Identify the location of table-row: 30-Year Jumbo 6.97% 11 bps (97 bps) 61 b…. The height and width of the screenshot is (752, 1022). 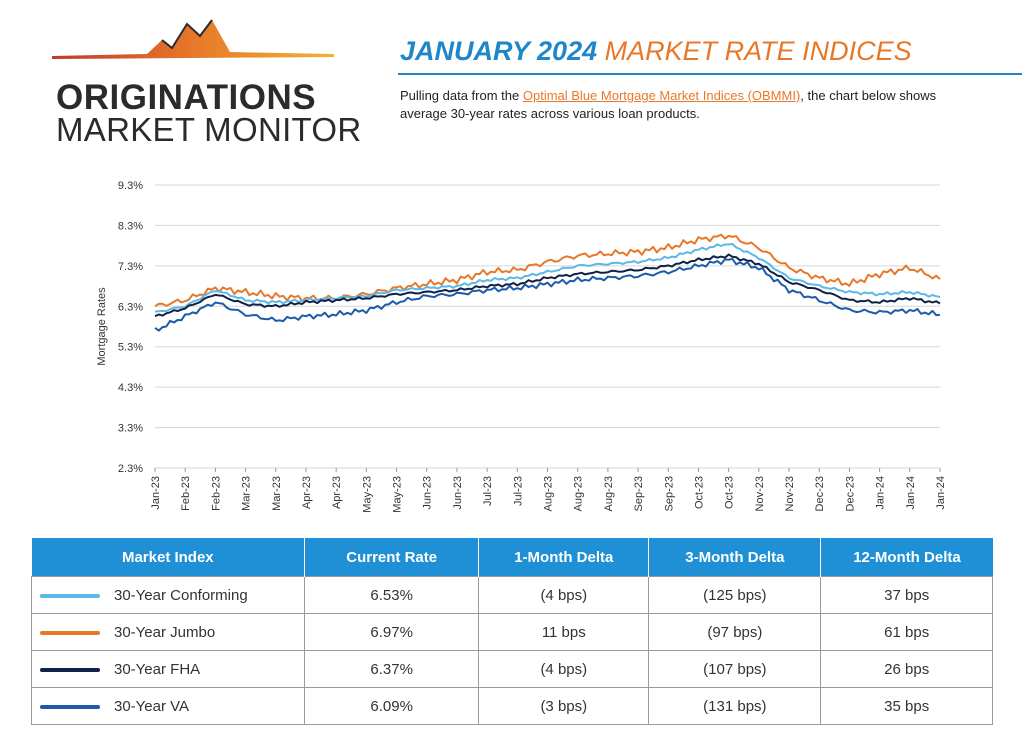
(511, 632).